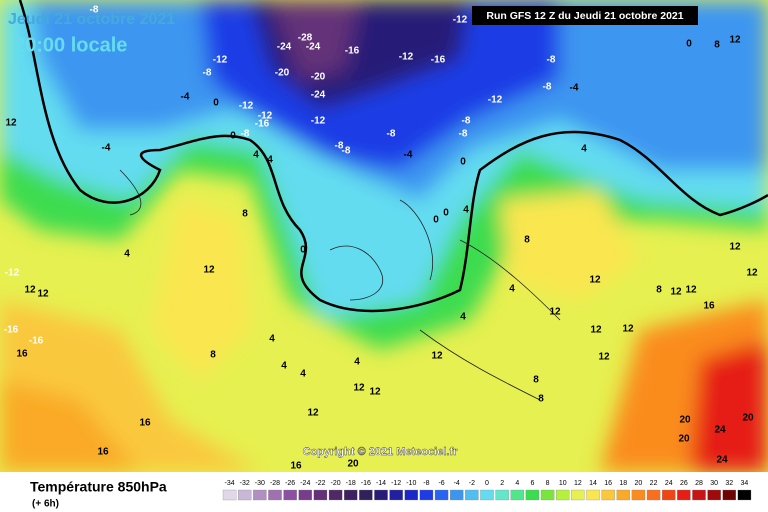 Image resolution: width=768 pixels, height=512 pixels. Describe the element at coordinates (608, 483) in the screenshot. I see `scale-label: 16` at that location.